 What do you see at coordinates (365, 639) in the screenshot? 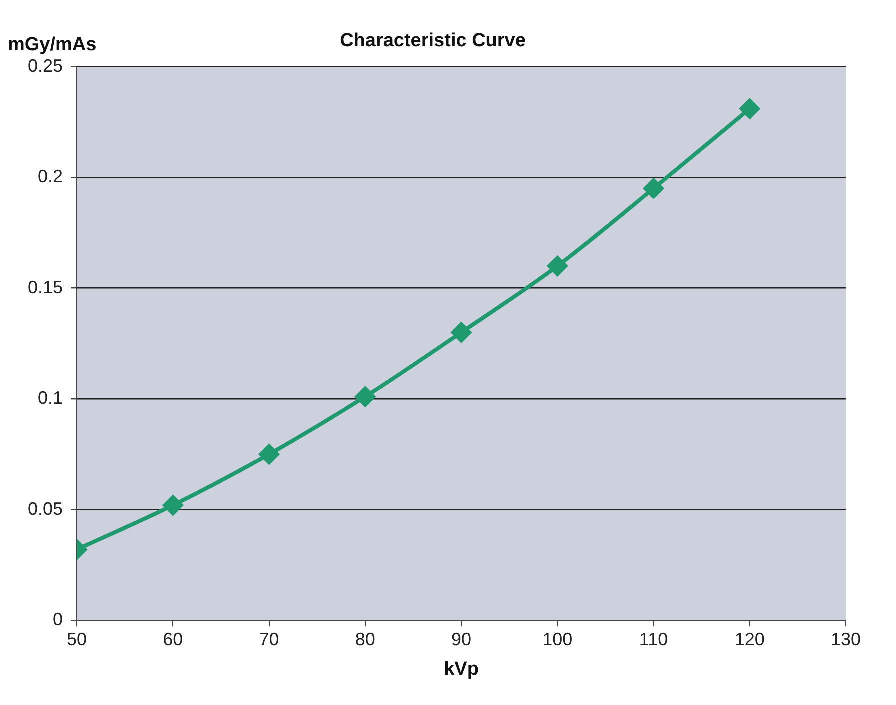
I see `x-tick-label: 80` at bounding box center [365, 639].